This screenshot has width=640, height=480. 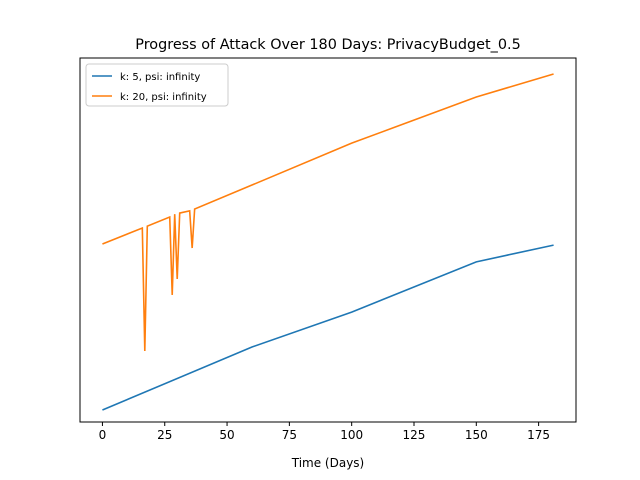 I want to click on x-tick-label: 0, so click(x=103, y=435).